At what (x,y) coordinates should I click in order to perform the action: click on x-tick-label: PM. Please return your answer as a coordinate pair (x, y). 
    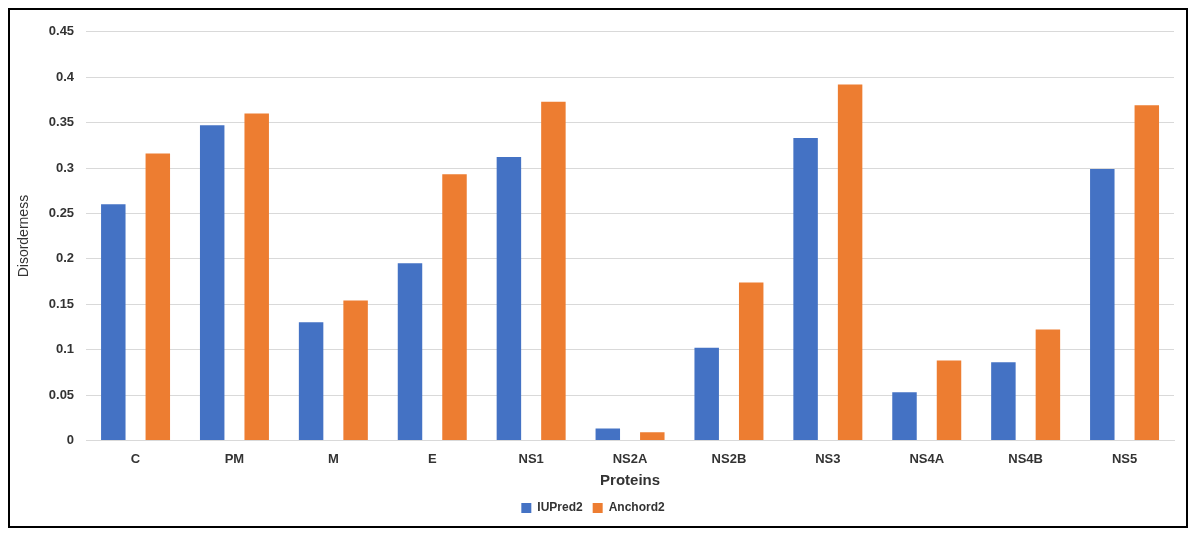
    Looking at the image, I should click on (234, 458).